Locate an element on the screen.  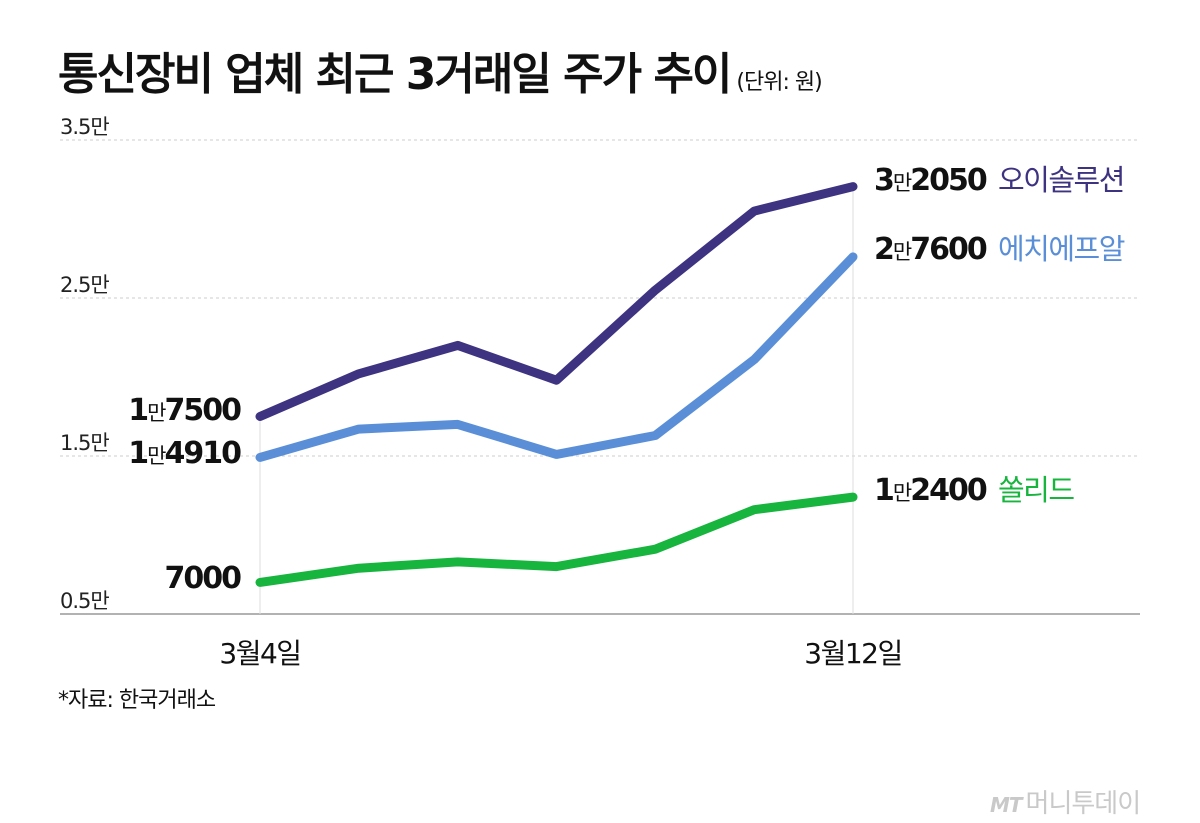
series-line-oisolution is located at coordinates (556, 301).